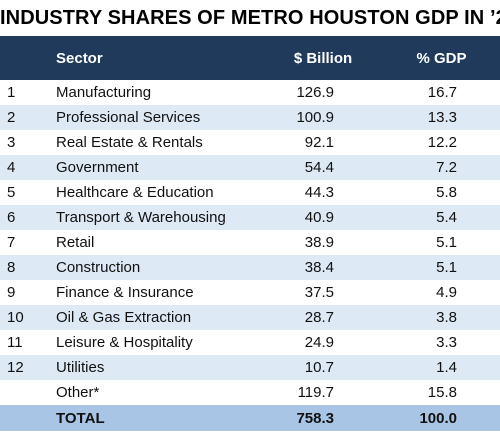 The image size is (500, 434). I want to click on sector-cell: Construction, so click(98, 267).